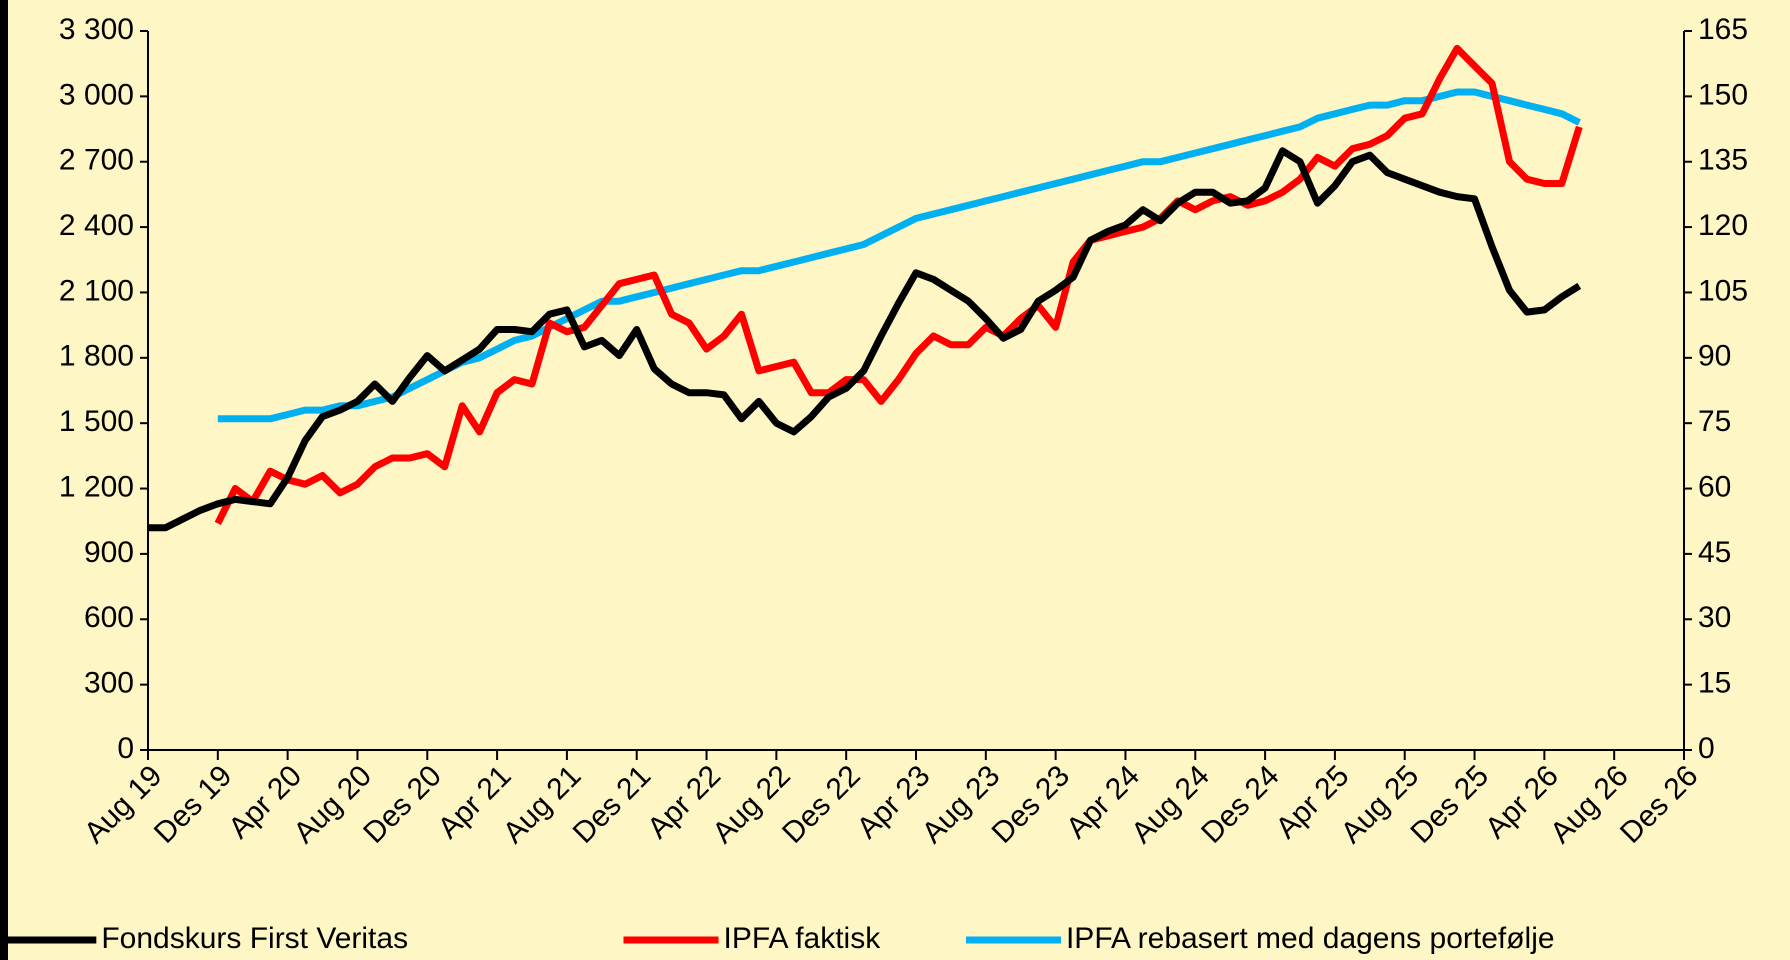  What do you see at coordinates (751, 804) in the screenshot?
I see `x-tick-label: Aug 22` at bounding box center [751, 804].